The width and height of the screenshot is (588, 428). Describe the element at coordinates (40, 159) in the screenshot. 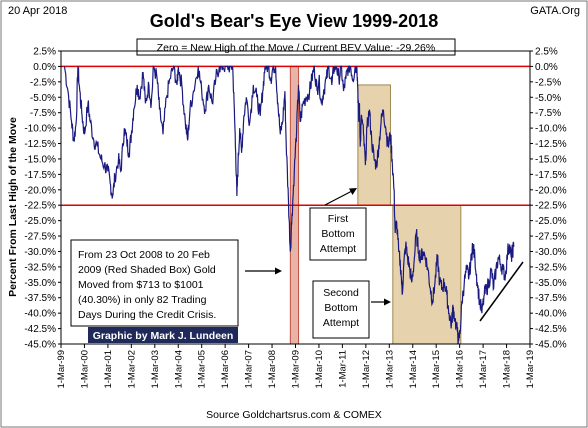

I see `y-tick-label-left: -15.0%` at that location.